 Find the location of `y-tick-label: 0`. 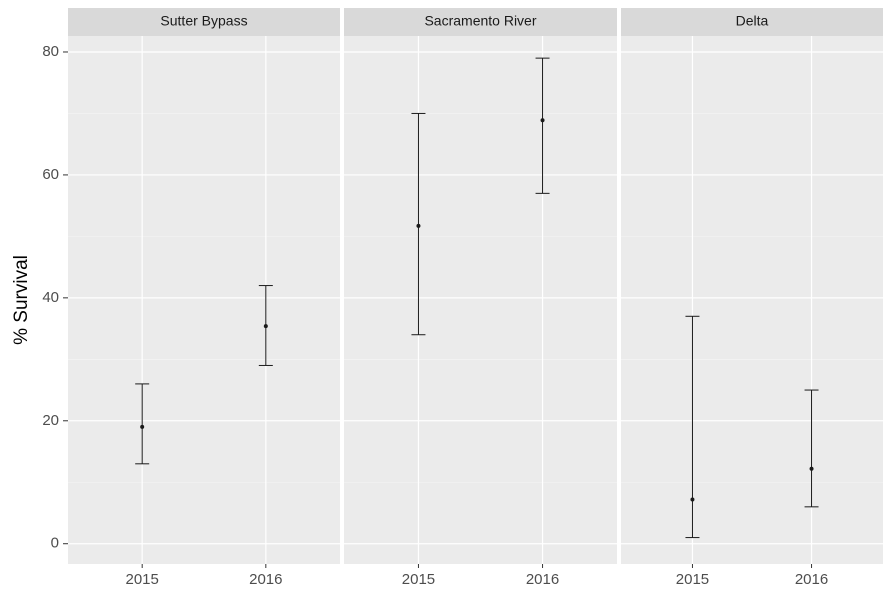

y-tick-label: 0 is located at coordinates (55, 543).